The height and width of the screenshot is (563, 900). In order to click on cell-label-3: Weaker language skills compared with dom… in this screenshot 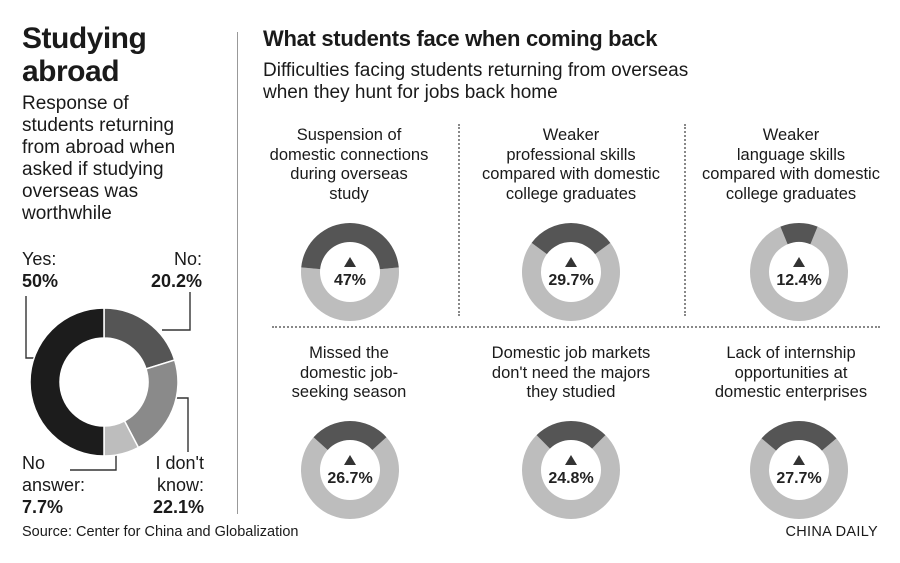, I will do `click(791, 164)`.